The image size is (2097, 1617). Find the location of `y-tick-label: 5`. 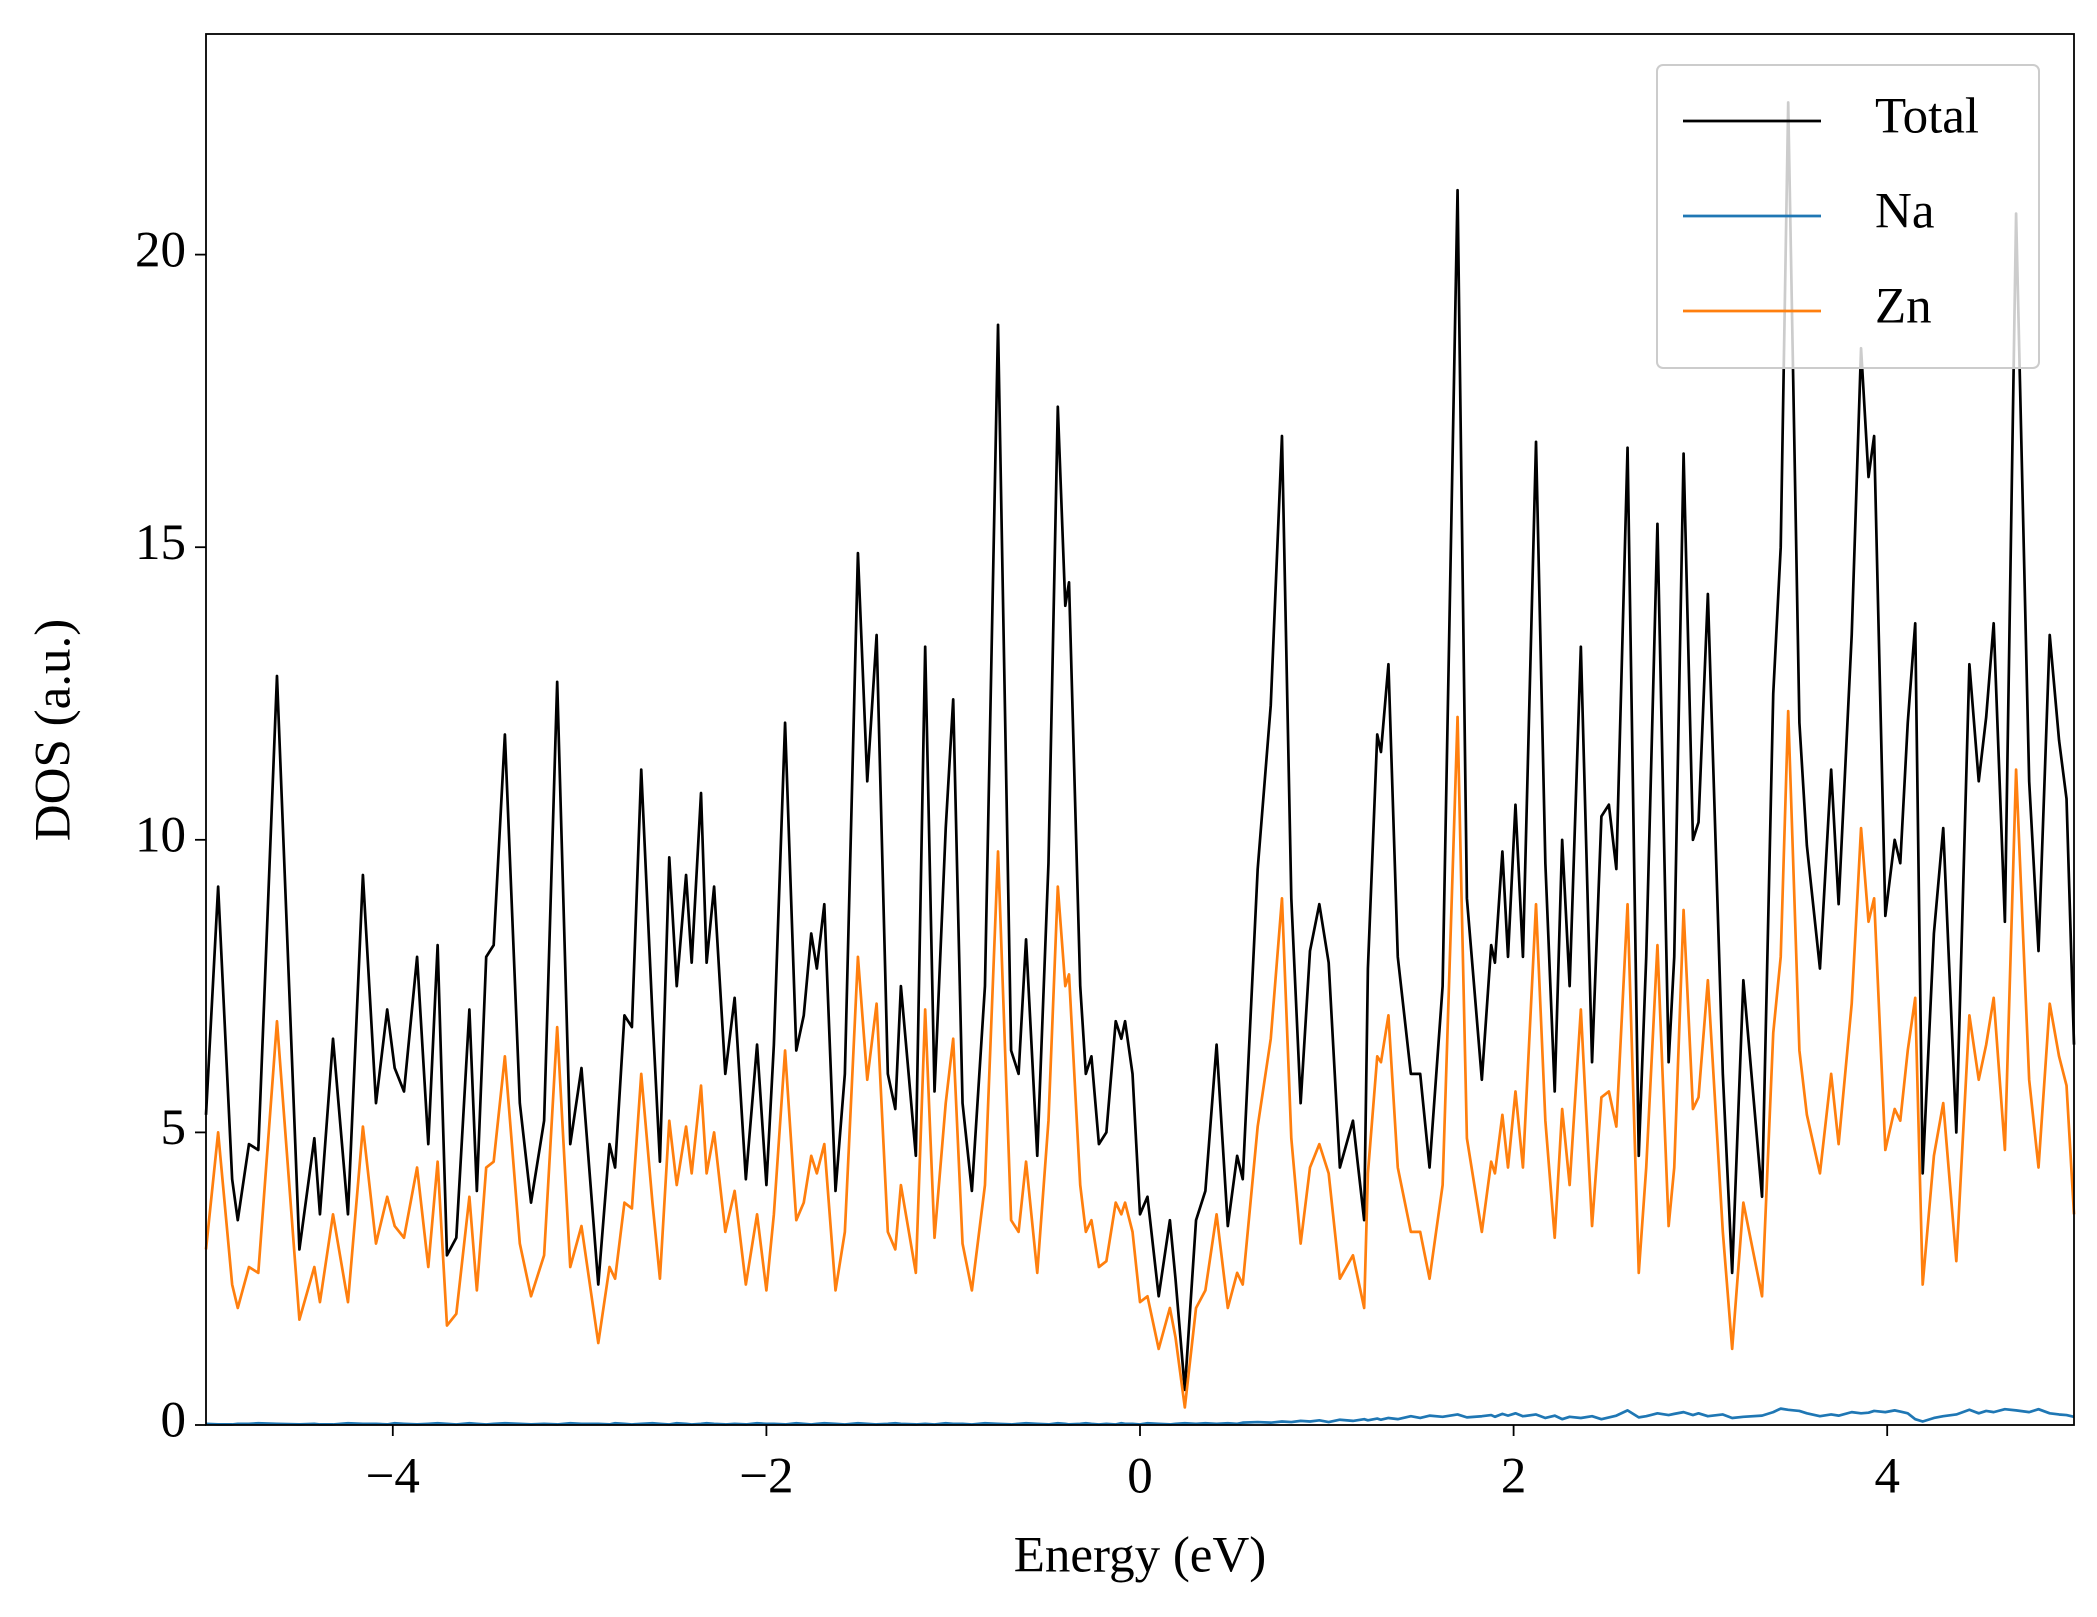

y-tick-label: 5 is located at coordinates (174, 1128).